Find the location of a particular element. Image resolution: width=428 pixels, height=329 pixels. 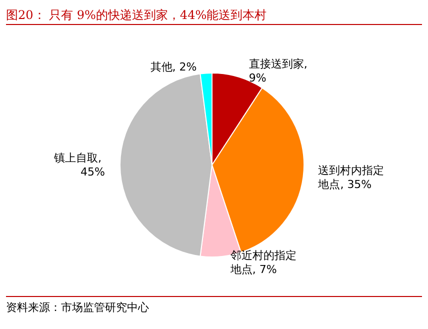

slice-label: 直接送到家, 9% is located at coordinates (279, 71).